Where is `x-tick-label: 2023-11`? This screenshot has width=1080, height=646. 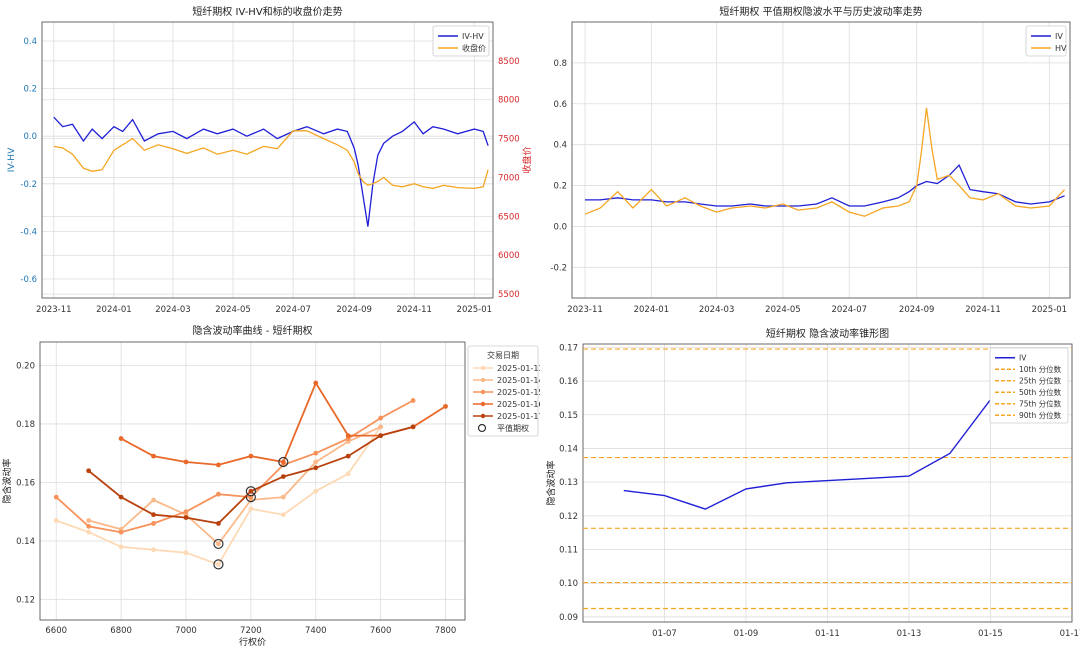
x-tick-label: 2023-11 is located at coordinates (54, 310).